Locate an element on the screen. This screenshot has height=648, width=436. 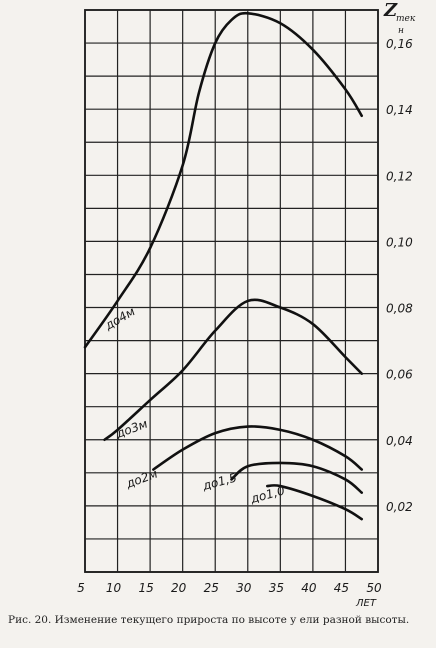
x-tick-label: 40 is located at coordinates (309, 588).